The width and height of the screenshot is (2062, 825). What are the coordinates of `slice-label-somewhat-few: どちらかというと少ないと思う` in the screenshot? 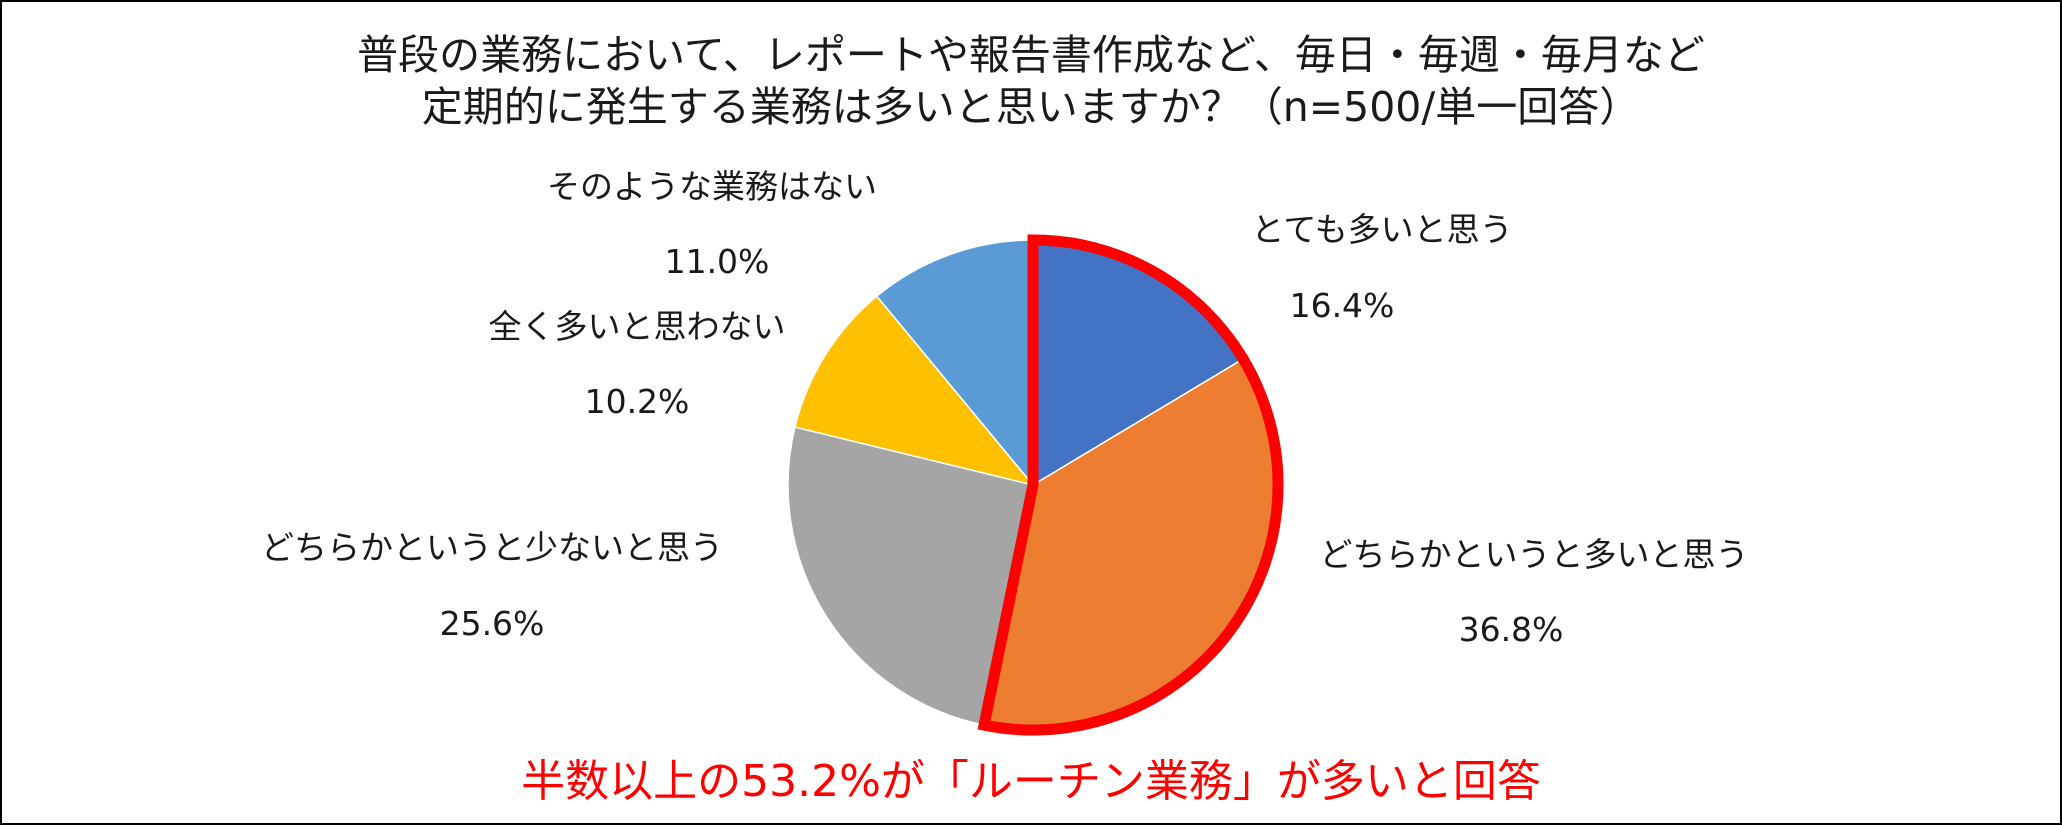 It's located at (492, 547).